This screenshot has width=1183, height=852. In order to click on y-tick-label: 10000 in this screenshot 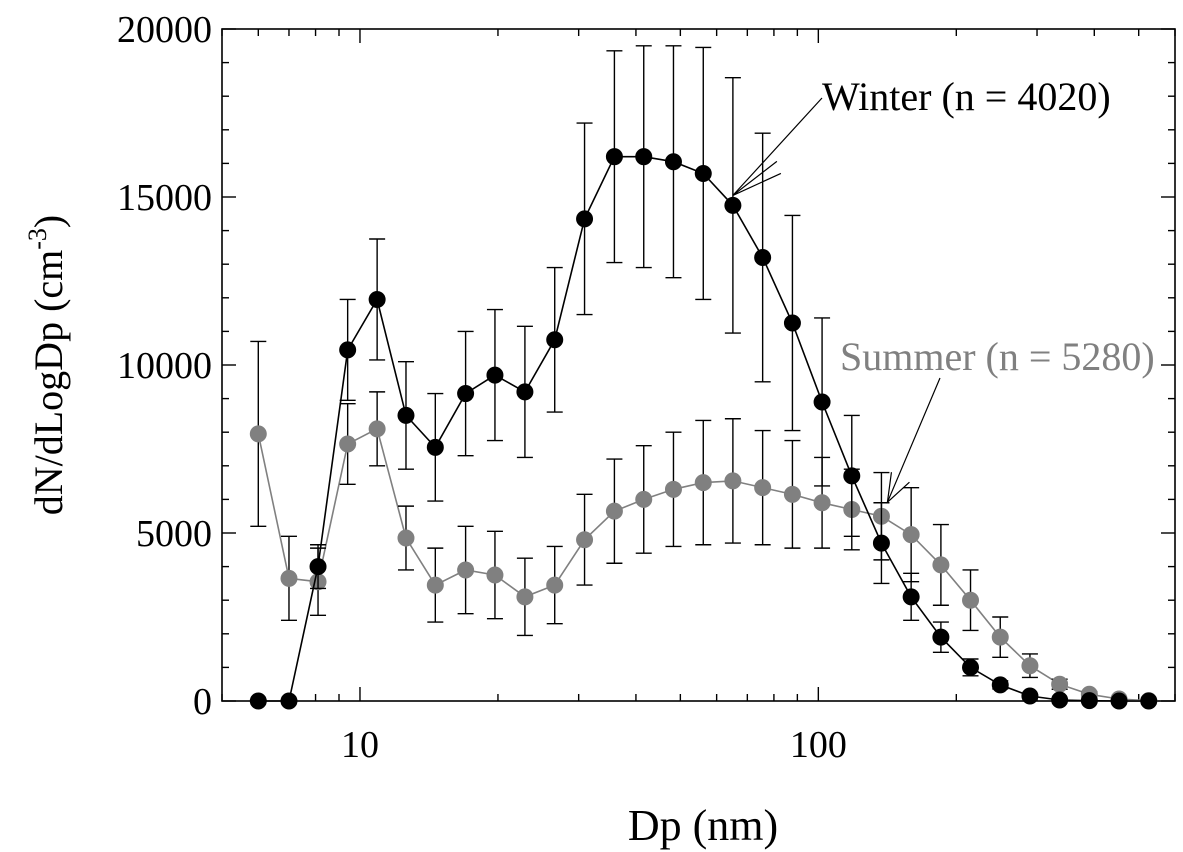, I will do `click(164, 366)`.